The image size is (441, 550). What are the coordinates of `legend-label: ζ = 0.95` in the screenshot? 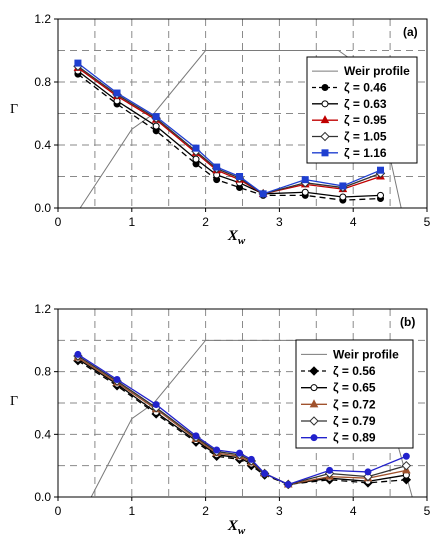 It's located at (365, 120).